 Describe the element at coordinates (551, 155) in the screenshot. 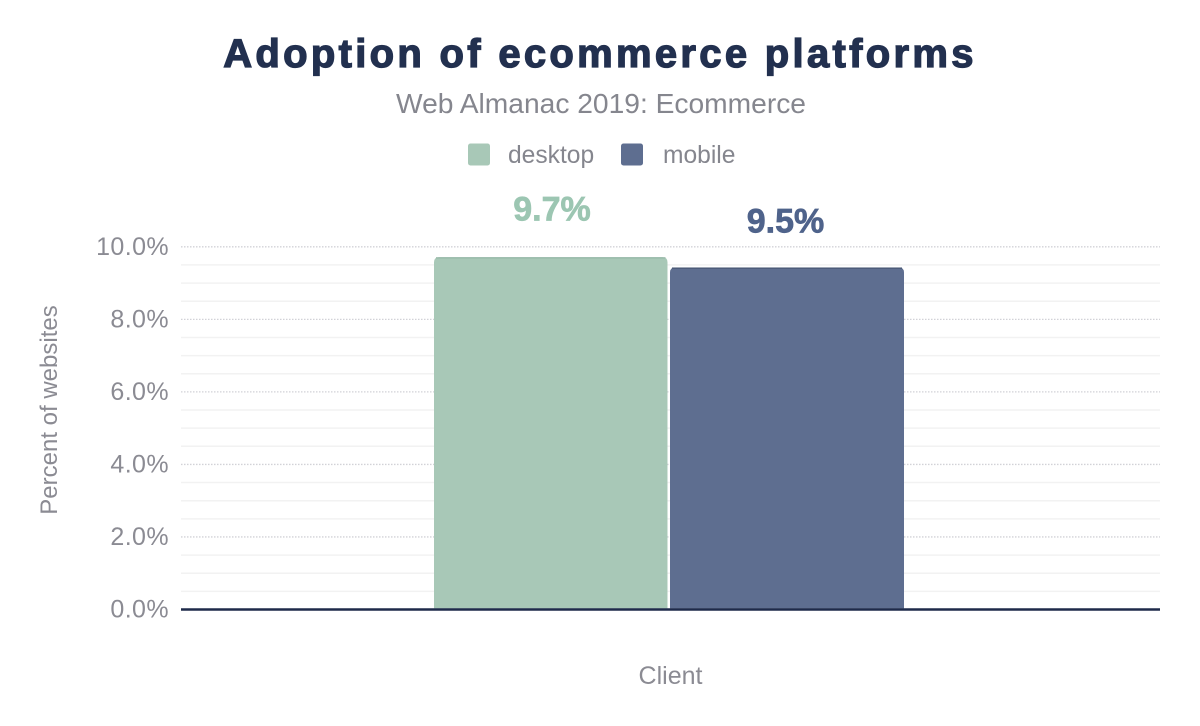

I see `svg-text: desktop` at that location.